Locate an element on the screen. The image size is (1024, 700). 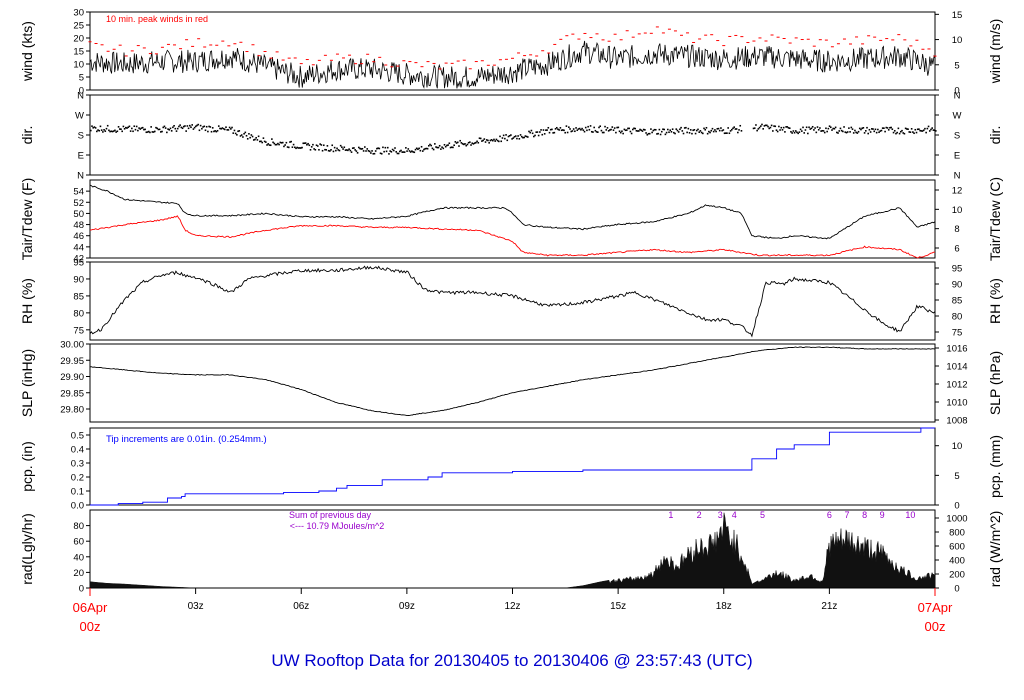
y-tick-label-right: N is located at coordinates (957, 96).